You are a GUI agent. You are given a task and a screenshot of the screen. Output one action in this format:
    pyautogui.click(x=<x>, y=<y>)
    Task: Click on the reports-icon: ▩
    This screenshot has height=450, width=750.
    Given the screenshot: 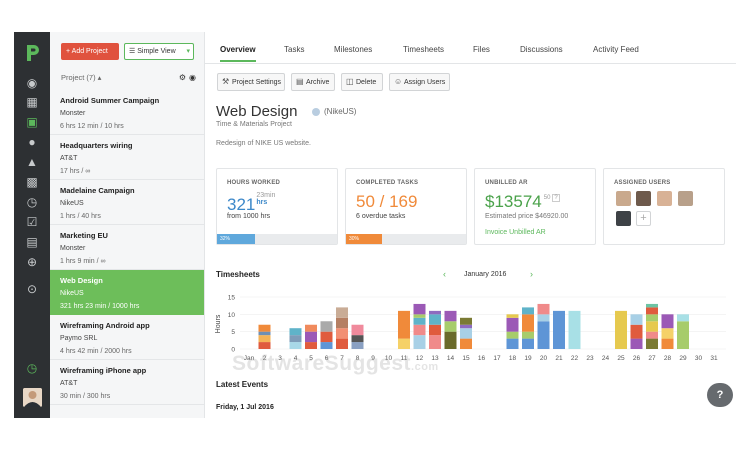 What is the action you would take?
    pyautogui.click(x=32, y=182)
    